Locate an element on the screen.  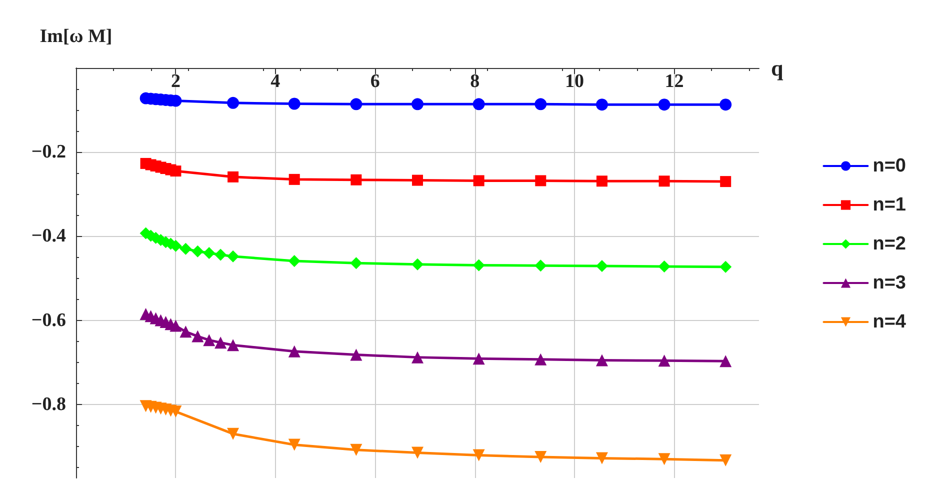
y-axis-title: Im[ω M] is located at coordinates (76, 36).